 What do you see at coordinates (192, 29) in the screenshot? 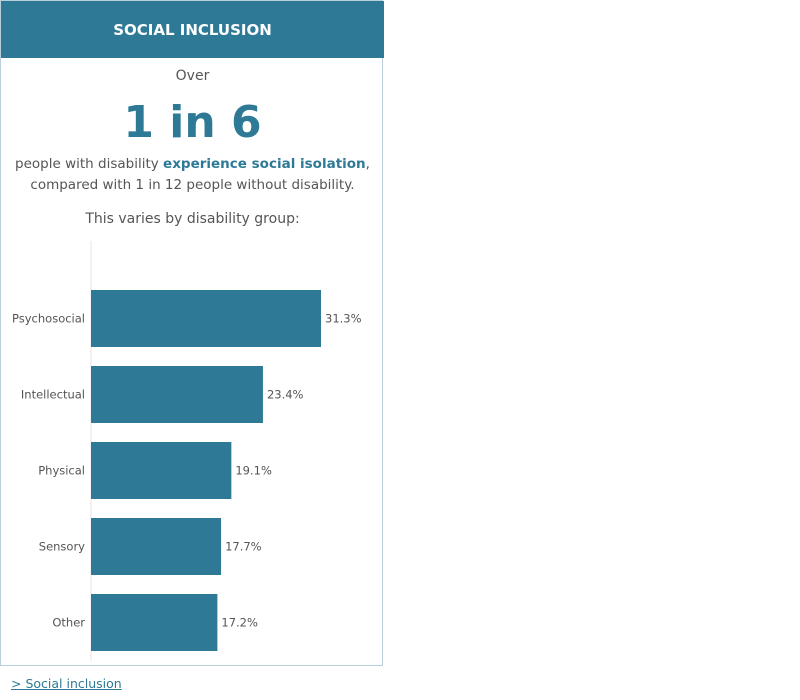
I see `card-header: SOCIAL INCLUSION` at bounding box center [192, 29].